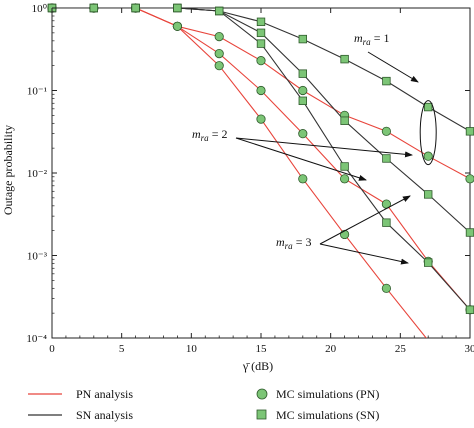 This screenshot has height=428, width=474. I want to click on legend-label-sn-analysis: SN analysis, so click(104, 415).